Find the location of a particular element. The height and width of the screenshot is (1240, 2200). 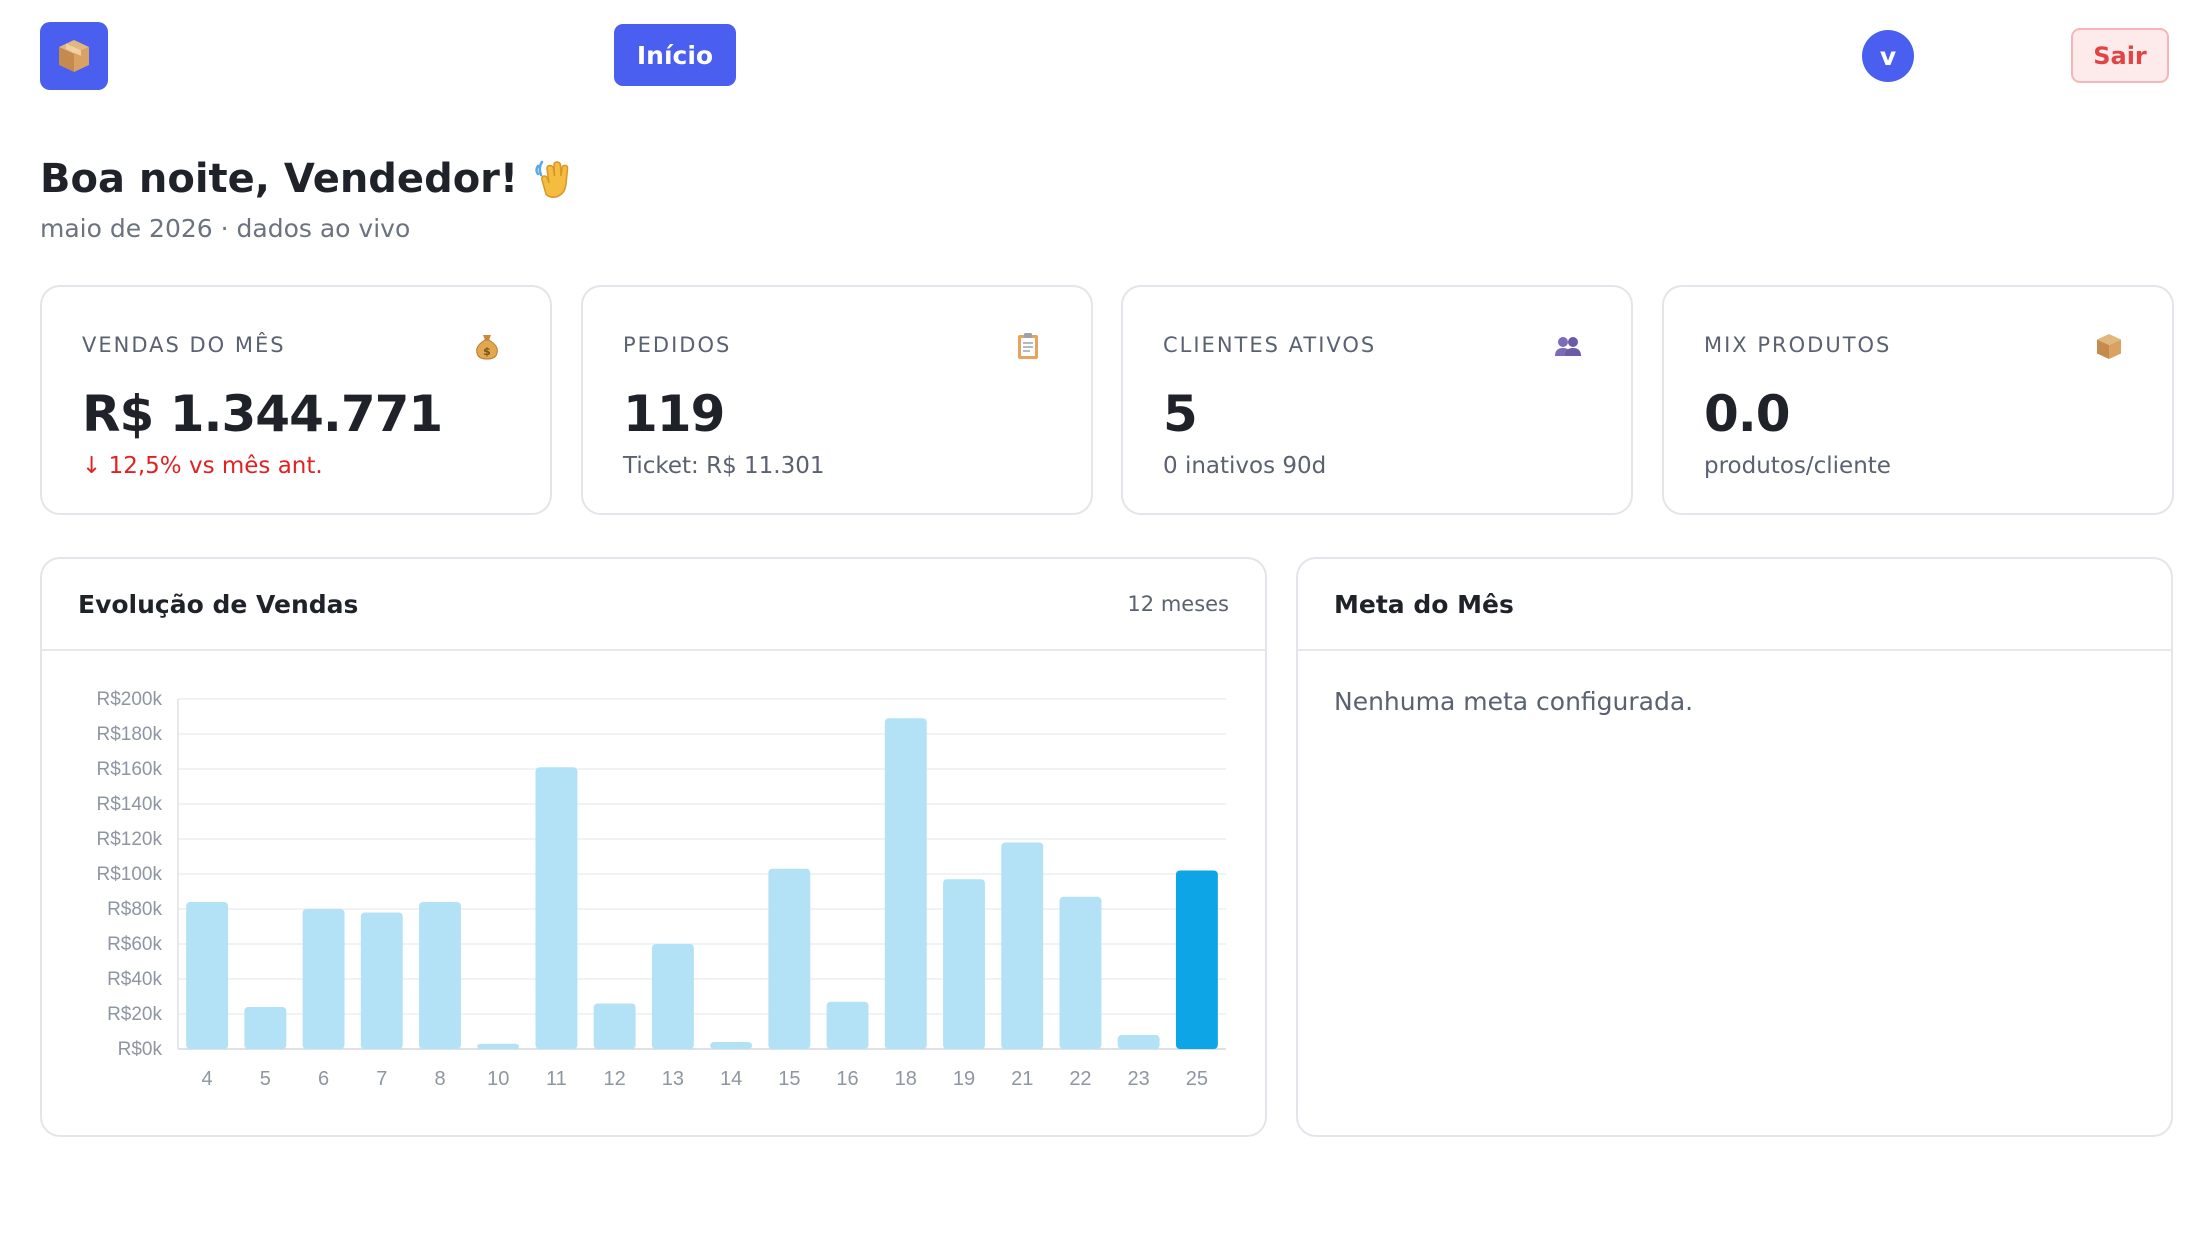

y-tick-label: R$20k is located at coordinates (134, 1014).